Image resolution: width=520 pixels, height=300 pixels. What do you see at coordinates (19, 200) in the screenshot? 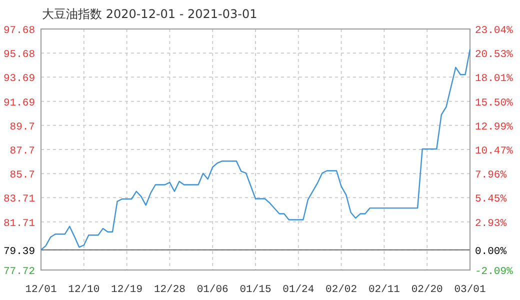
I see `y-tick-label: 83.71` at bounding box center [19, 200].